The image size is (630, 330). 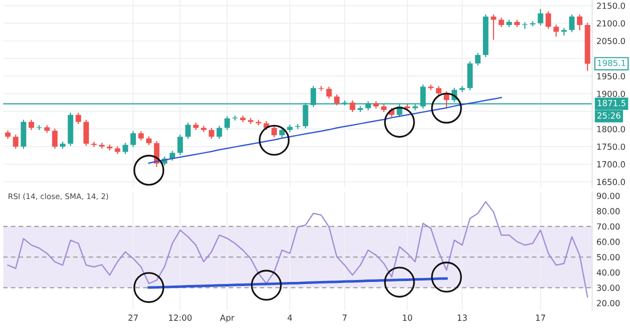 What do you see at coordinates (612, 63) in the screenshot?
I see `annotation: 1985.1` at bounding box center [612, 63].